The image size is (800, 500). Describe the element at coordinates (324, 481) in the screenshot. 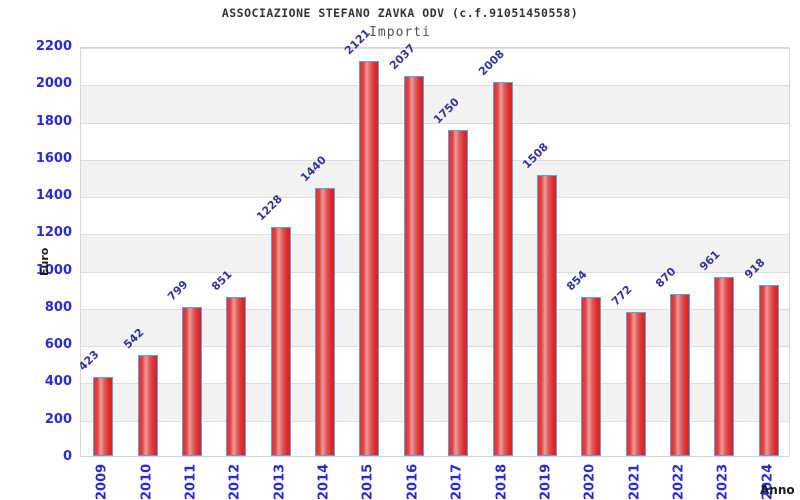

I see `x-tick-label: 2014` at that location.